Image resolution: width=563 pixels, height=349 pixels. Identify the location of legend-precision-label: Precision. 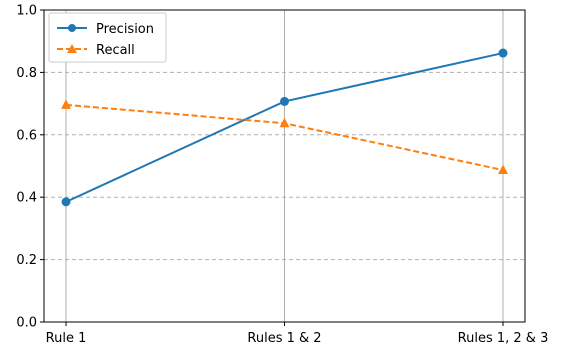
(125, 29).